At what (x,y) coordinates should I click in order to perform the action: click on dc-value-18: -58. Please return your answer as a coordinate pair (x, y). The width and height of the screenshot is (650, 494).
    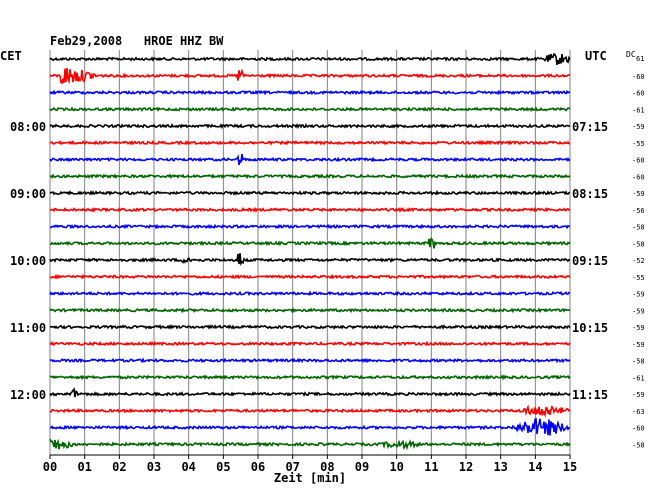
    Looking at the image, I should click on (638, 362).